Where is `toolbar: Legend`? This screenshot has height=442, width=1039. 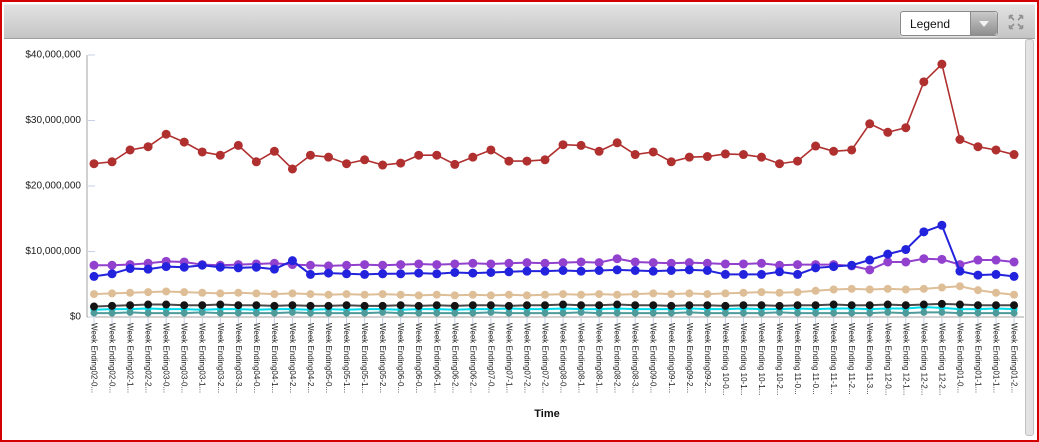 toolbar: Legend is located at coordinates (519, 21).